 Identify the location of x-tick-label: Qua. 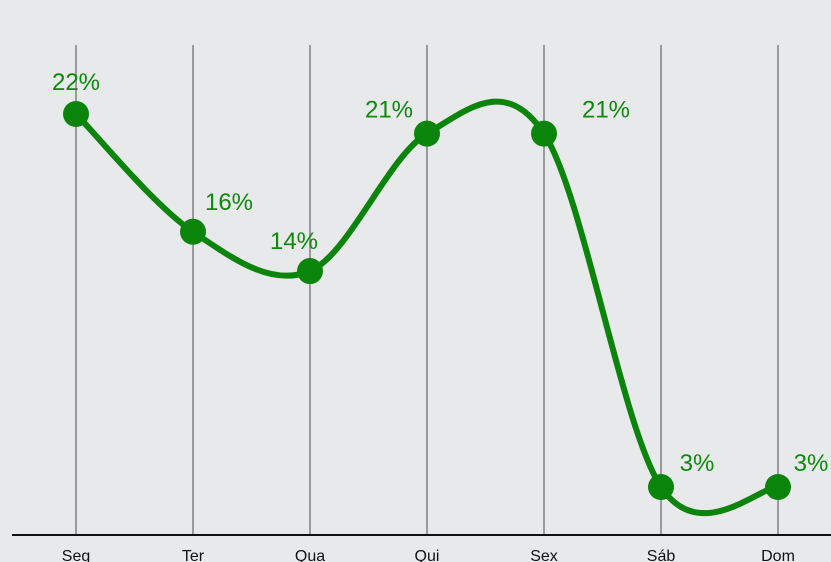
(310, 555).